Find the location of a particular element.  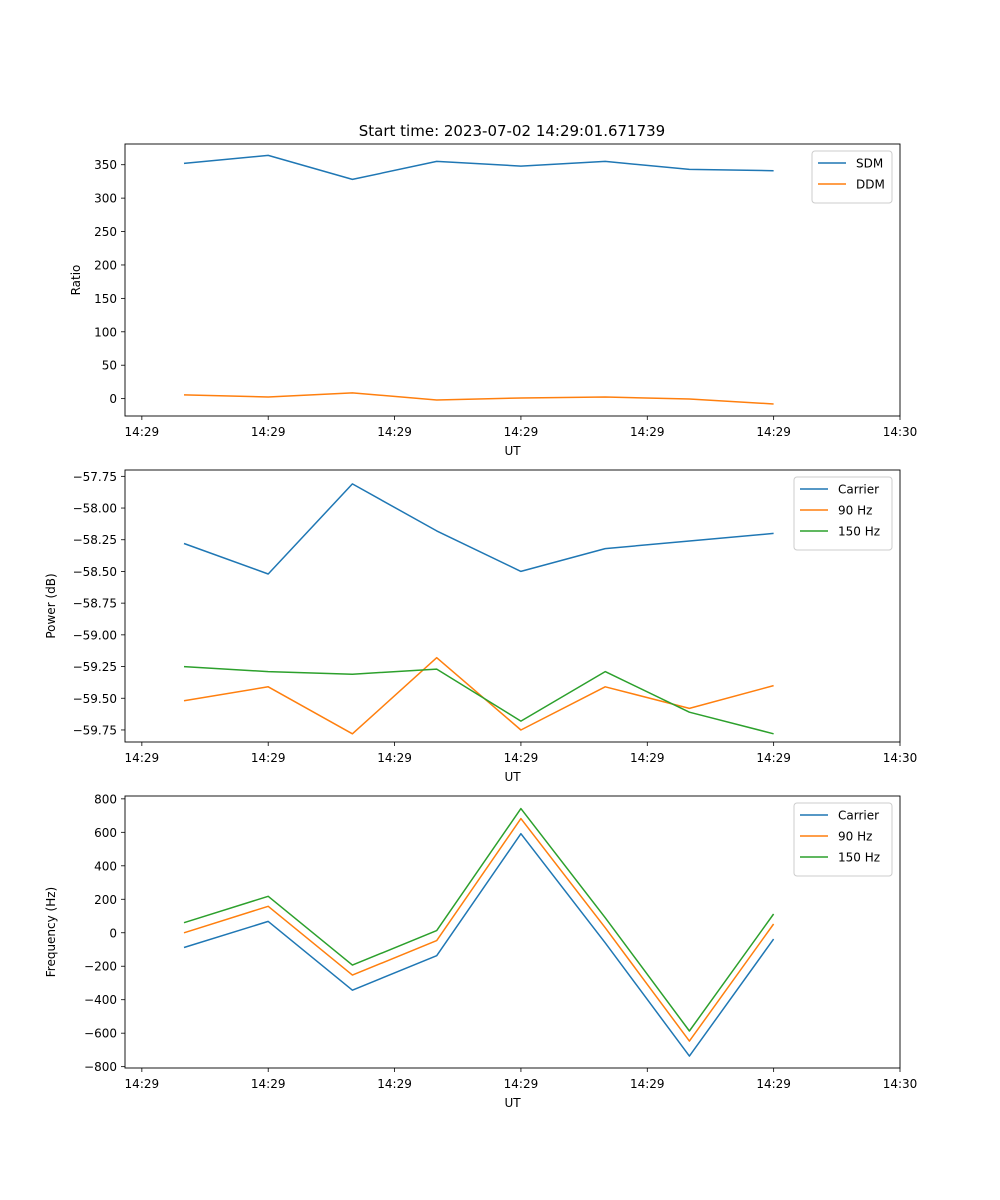

y-tick-label: 250 is located at coordinates (105, 232).